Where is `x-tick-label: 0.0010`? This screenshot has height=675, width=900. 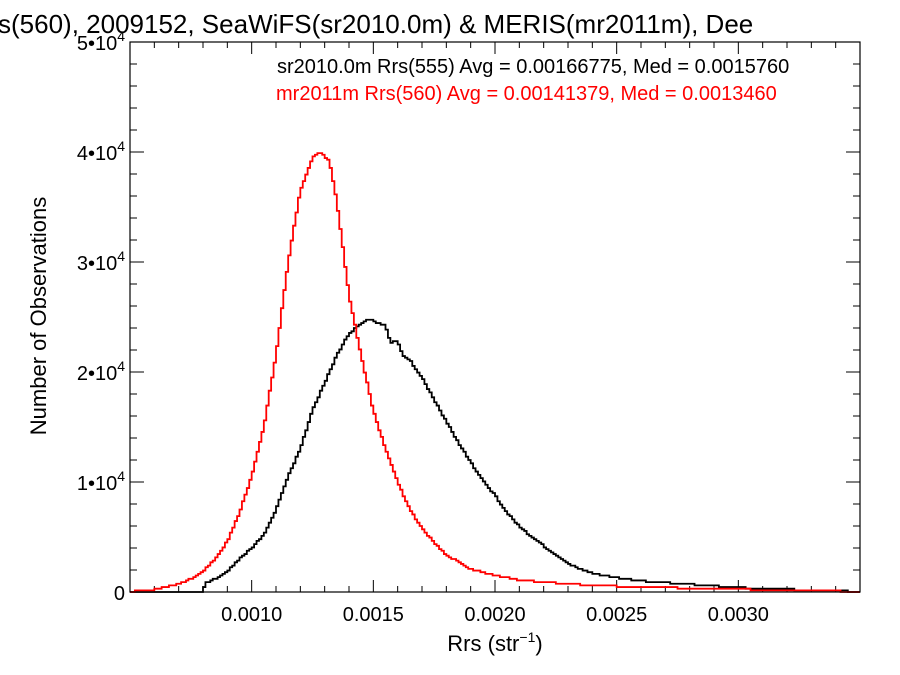 x-tick-label: 0.0010 is located at coordinates (251, 615).